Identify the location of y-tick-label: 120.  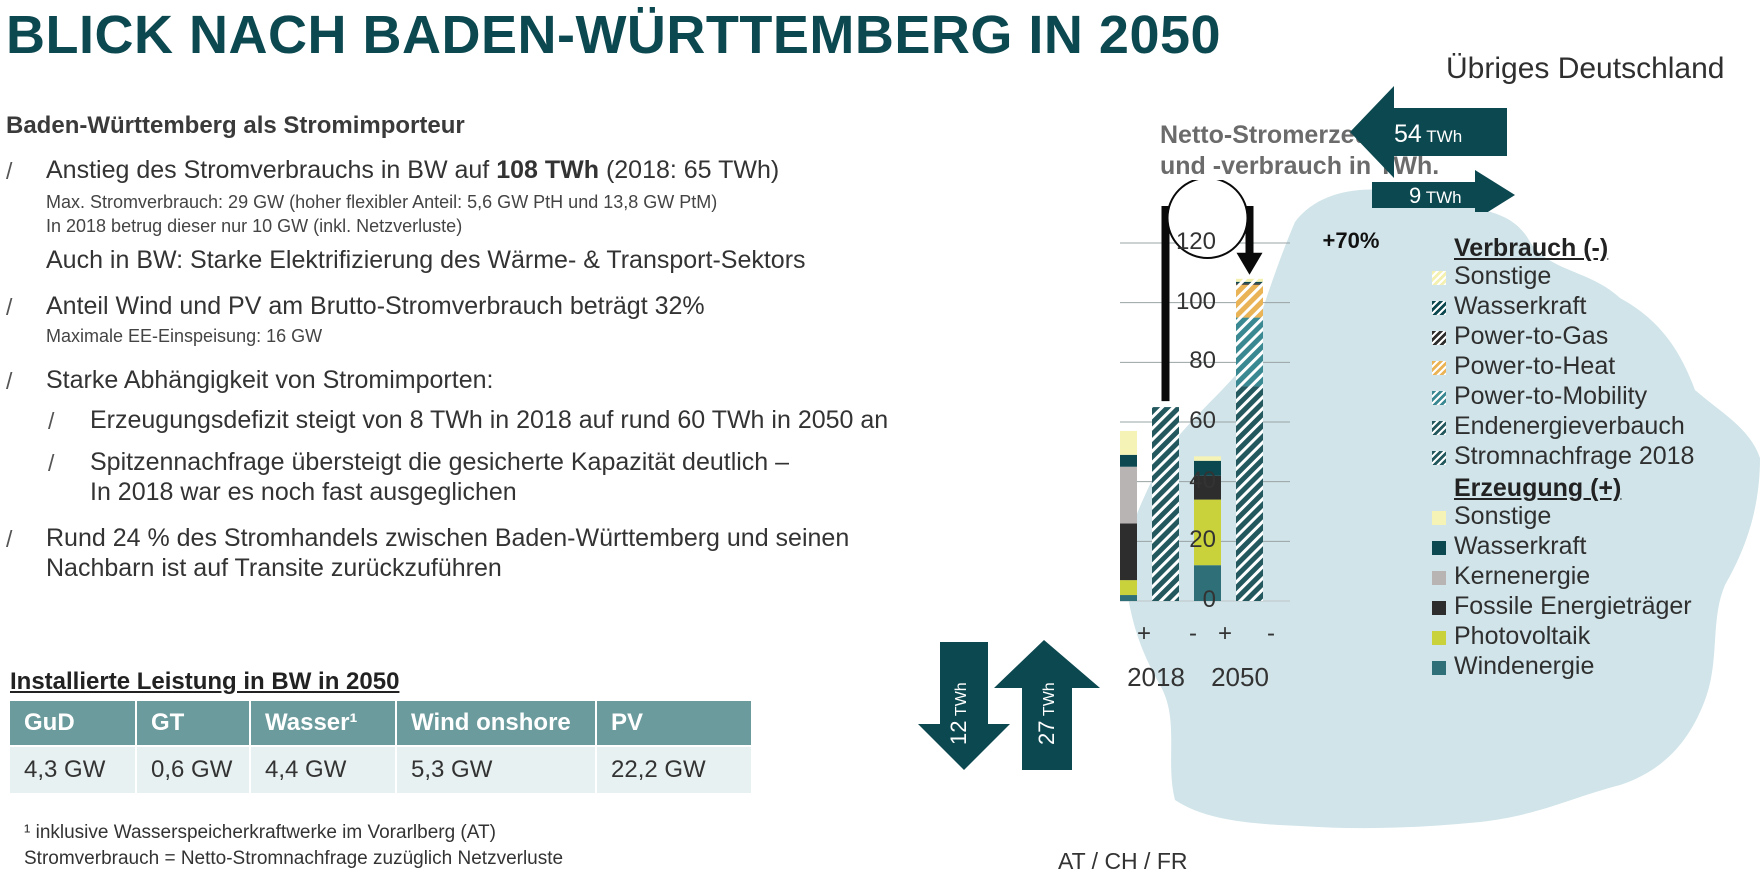
(1195, 241).